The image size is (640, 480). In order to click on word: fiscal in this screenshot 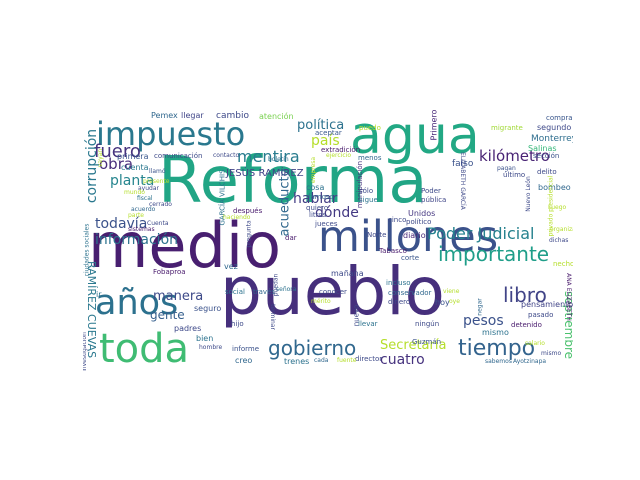, I will do `click(145, 198)`.